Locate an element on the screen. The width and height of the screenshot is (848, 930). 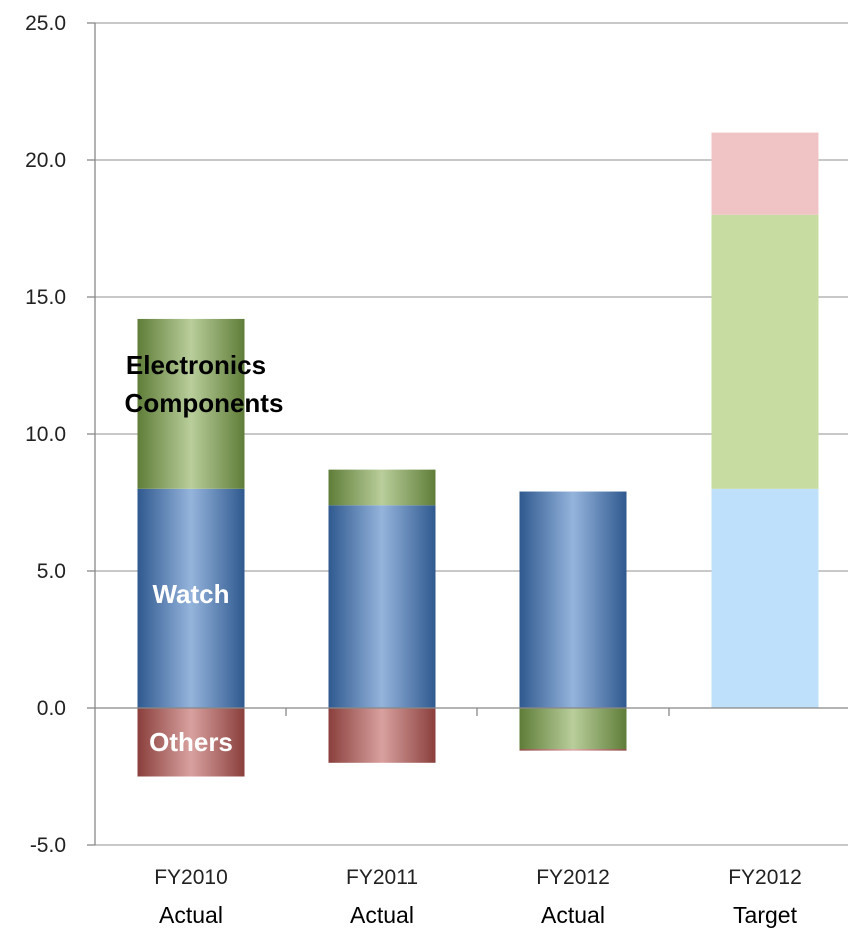
y-tick-label: -5.0 is located at coordinates (48, 845).